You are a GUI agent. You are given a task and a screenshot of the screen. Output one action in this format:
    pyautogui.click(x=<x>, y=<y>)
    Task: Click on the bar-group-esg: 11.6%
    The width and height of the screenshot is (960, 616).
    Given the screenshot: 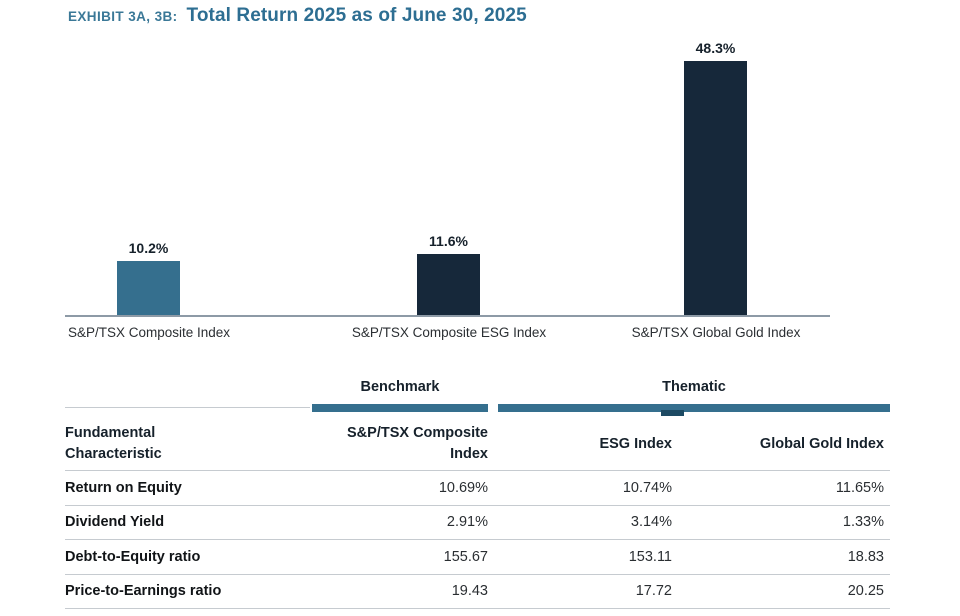 What is the action you would take?
    pyautogui.click(x=448, y=172)
    